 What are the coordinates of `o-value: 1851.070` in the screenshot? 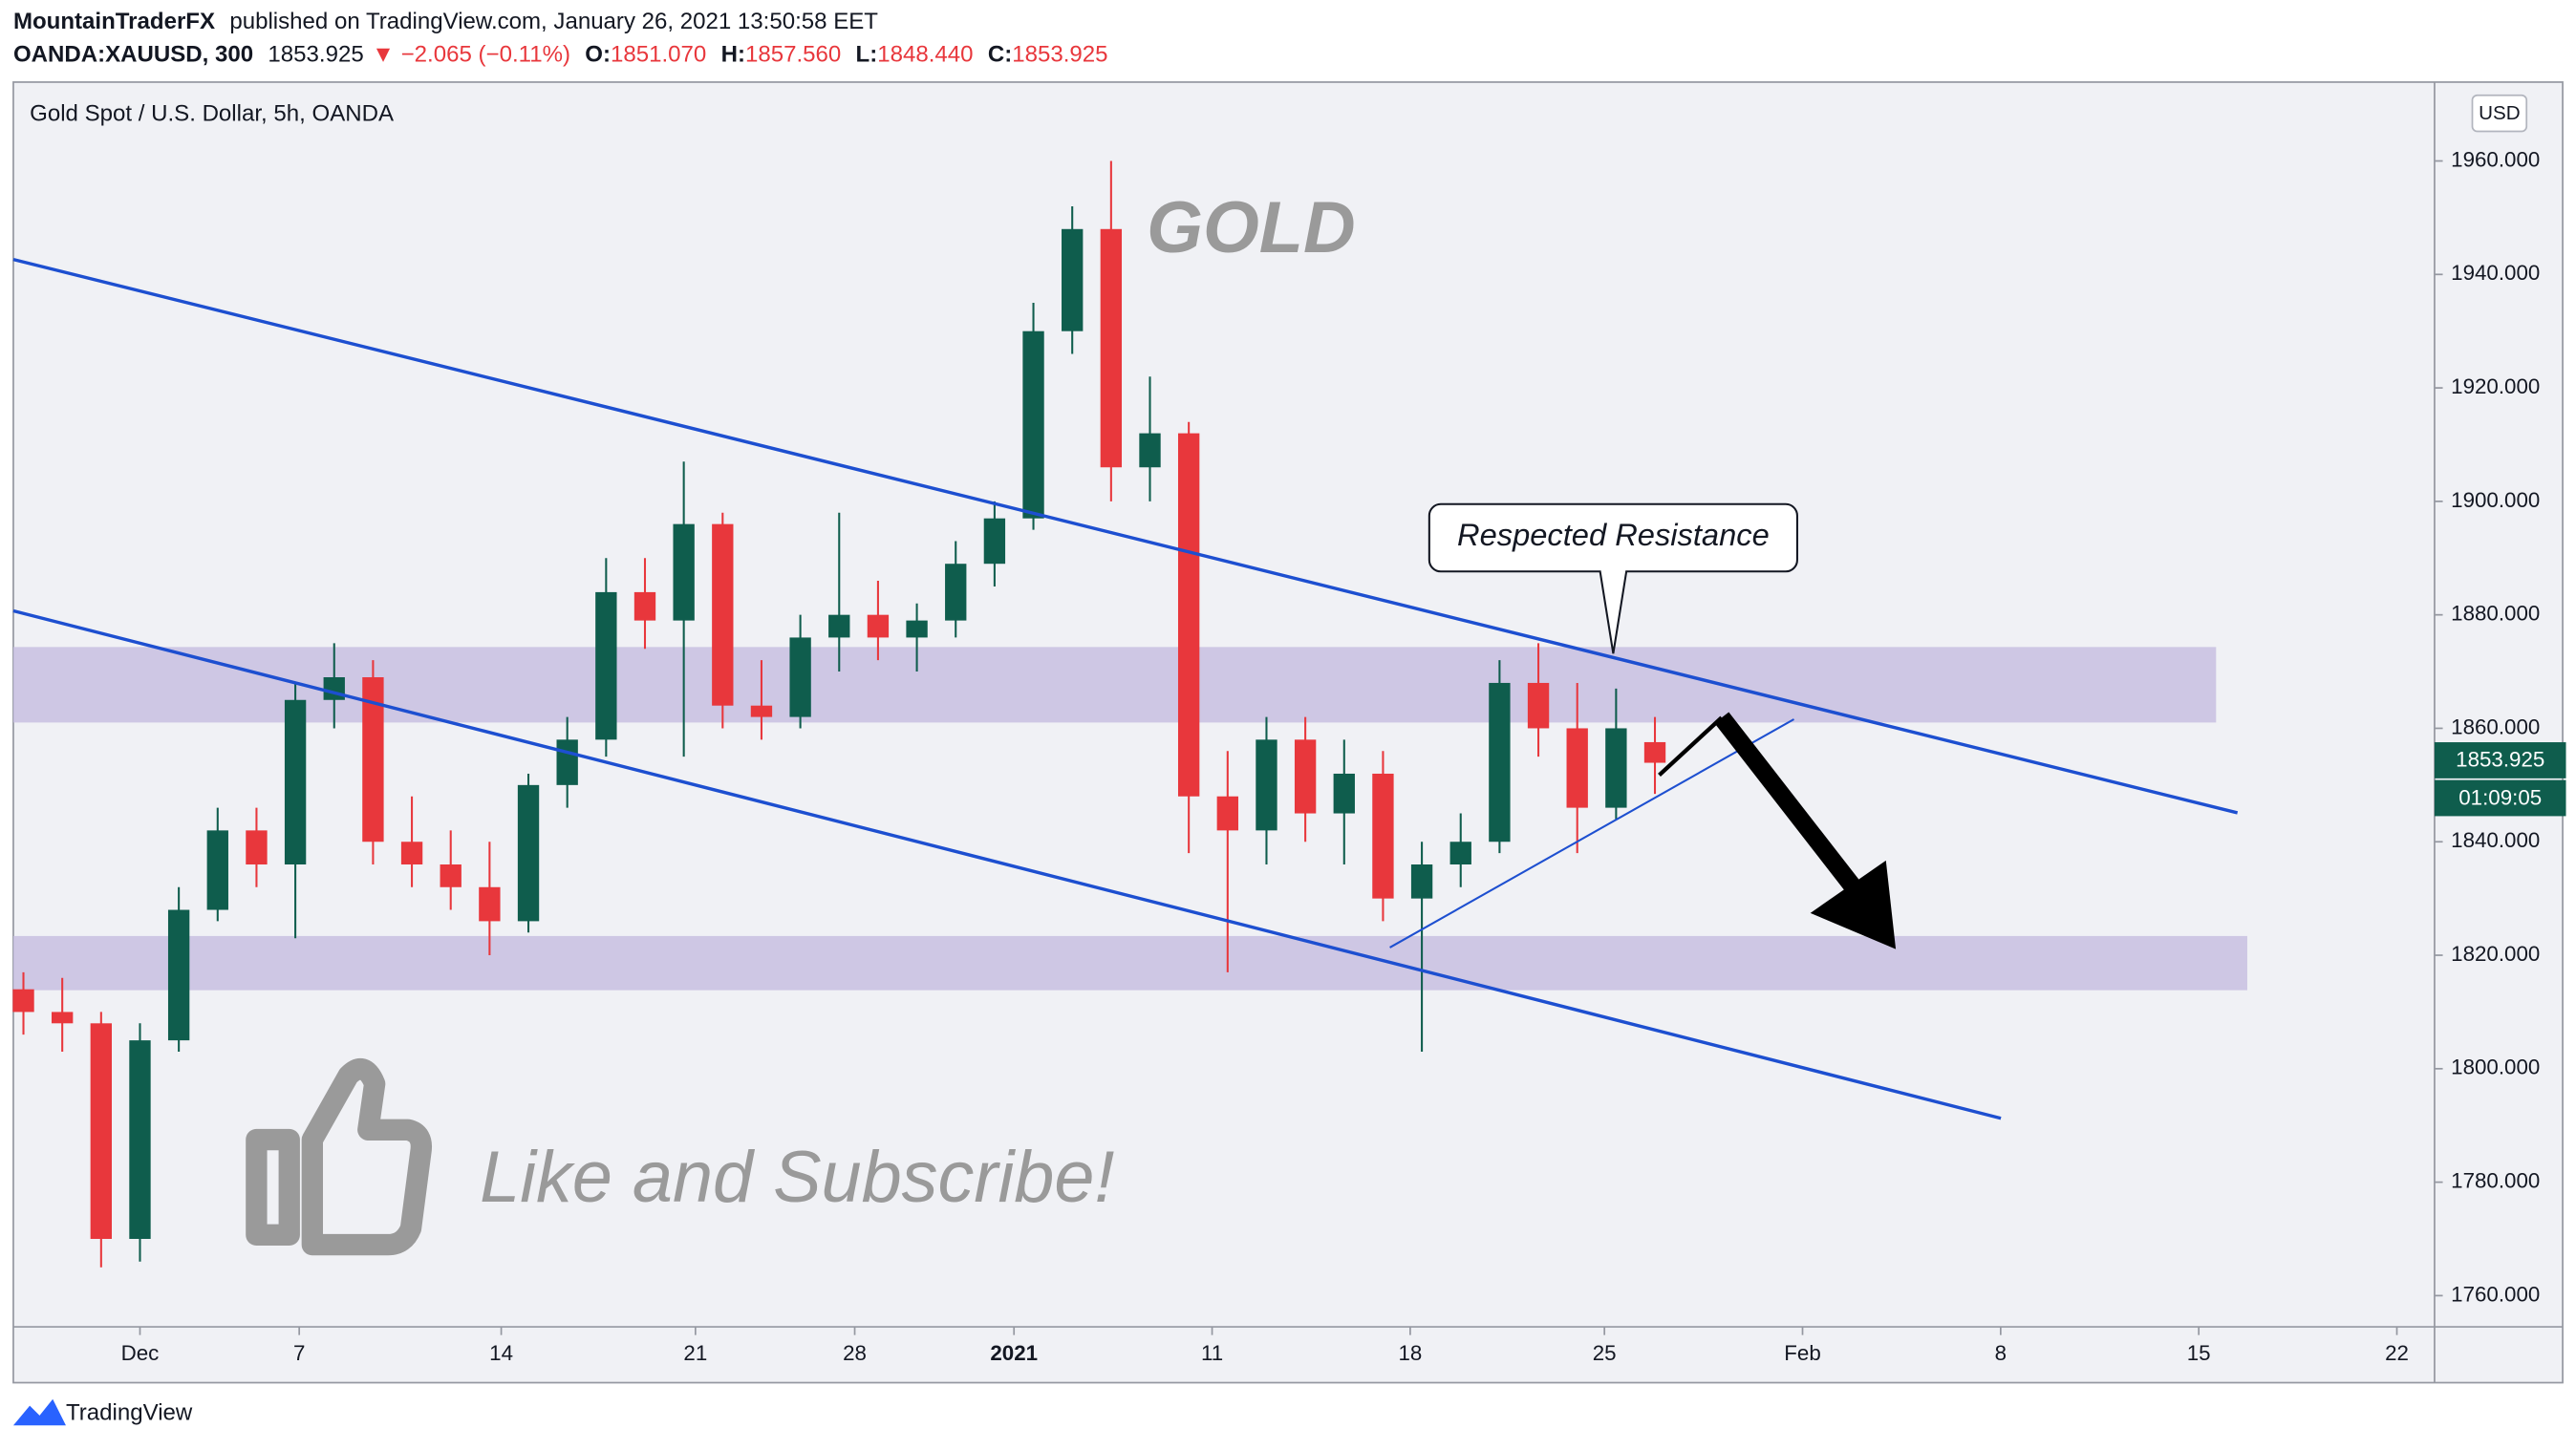 It's located at (658, 55).